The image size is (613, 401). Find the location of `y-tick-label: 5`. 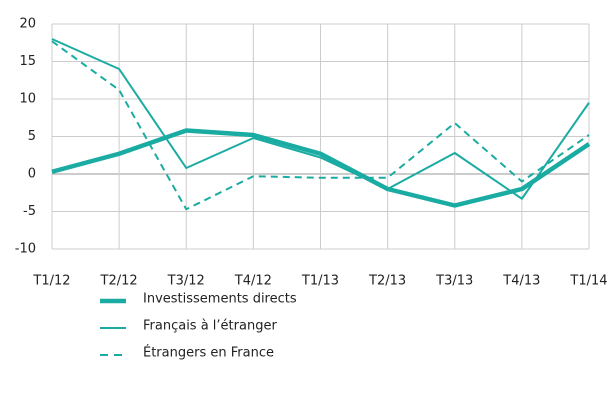

y-tick-label: 5 is located at coordinates (32, 136).